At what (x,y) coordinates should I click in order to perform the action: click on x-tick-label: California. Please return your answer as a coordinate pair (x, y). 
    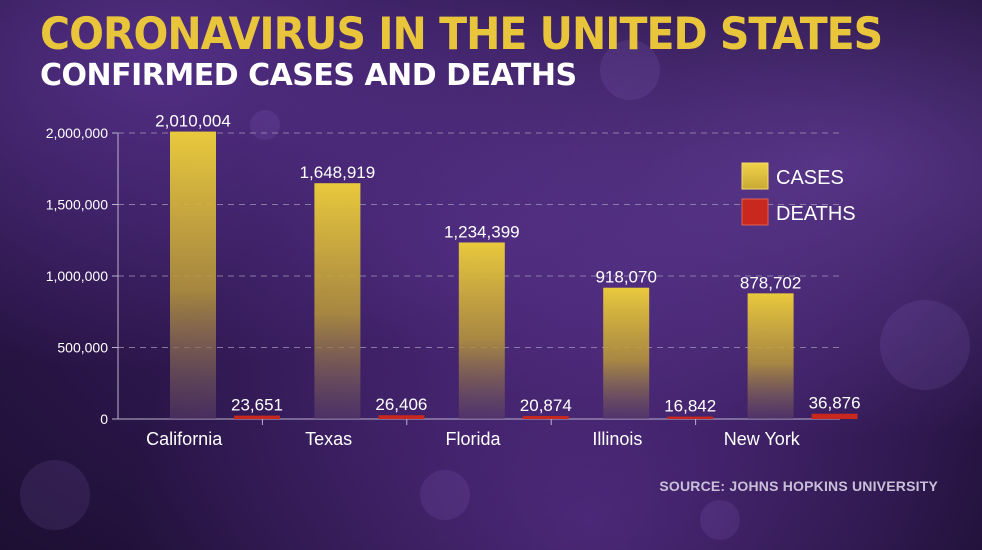
    Looking at the image, I should click on (184, 439).